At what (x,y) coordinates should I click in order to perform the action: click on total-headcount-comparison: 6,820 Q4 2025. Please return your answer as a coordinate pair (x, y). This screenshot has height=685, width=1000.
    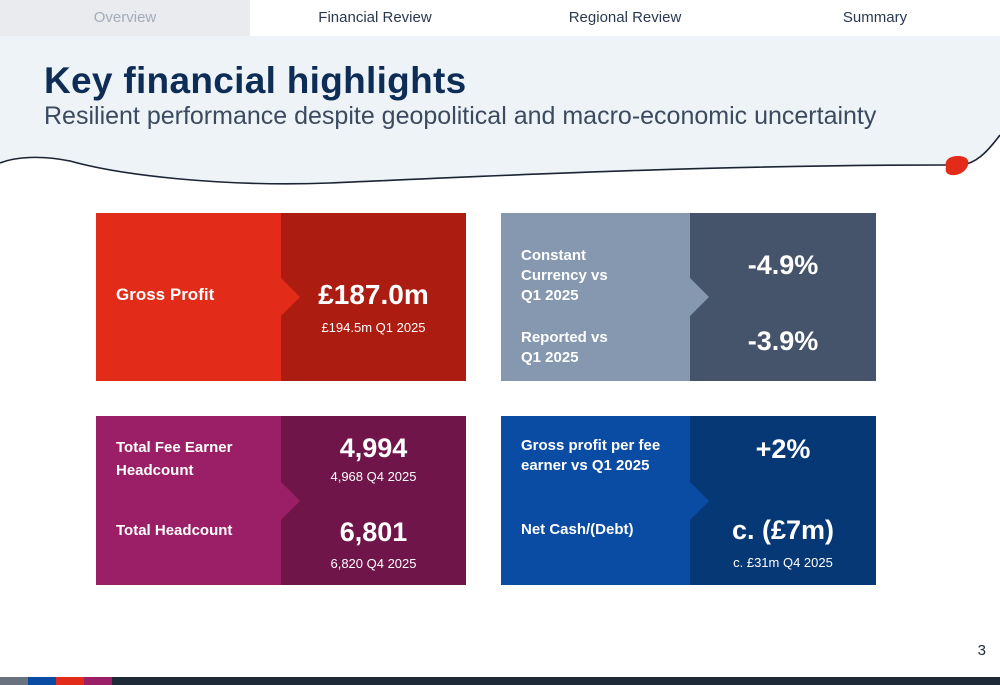
    Looking at the image, I should click on (373, 563).